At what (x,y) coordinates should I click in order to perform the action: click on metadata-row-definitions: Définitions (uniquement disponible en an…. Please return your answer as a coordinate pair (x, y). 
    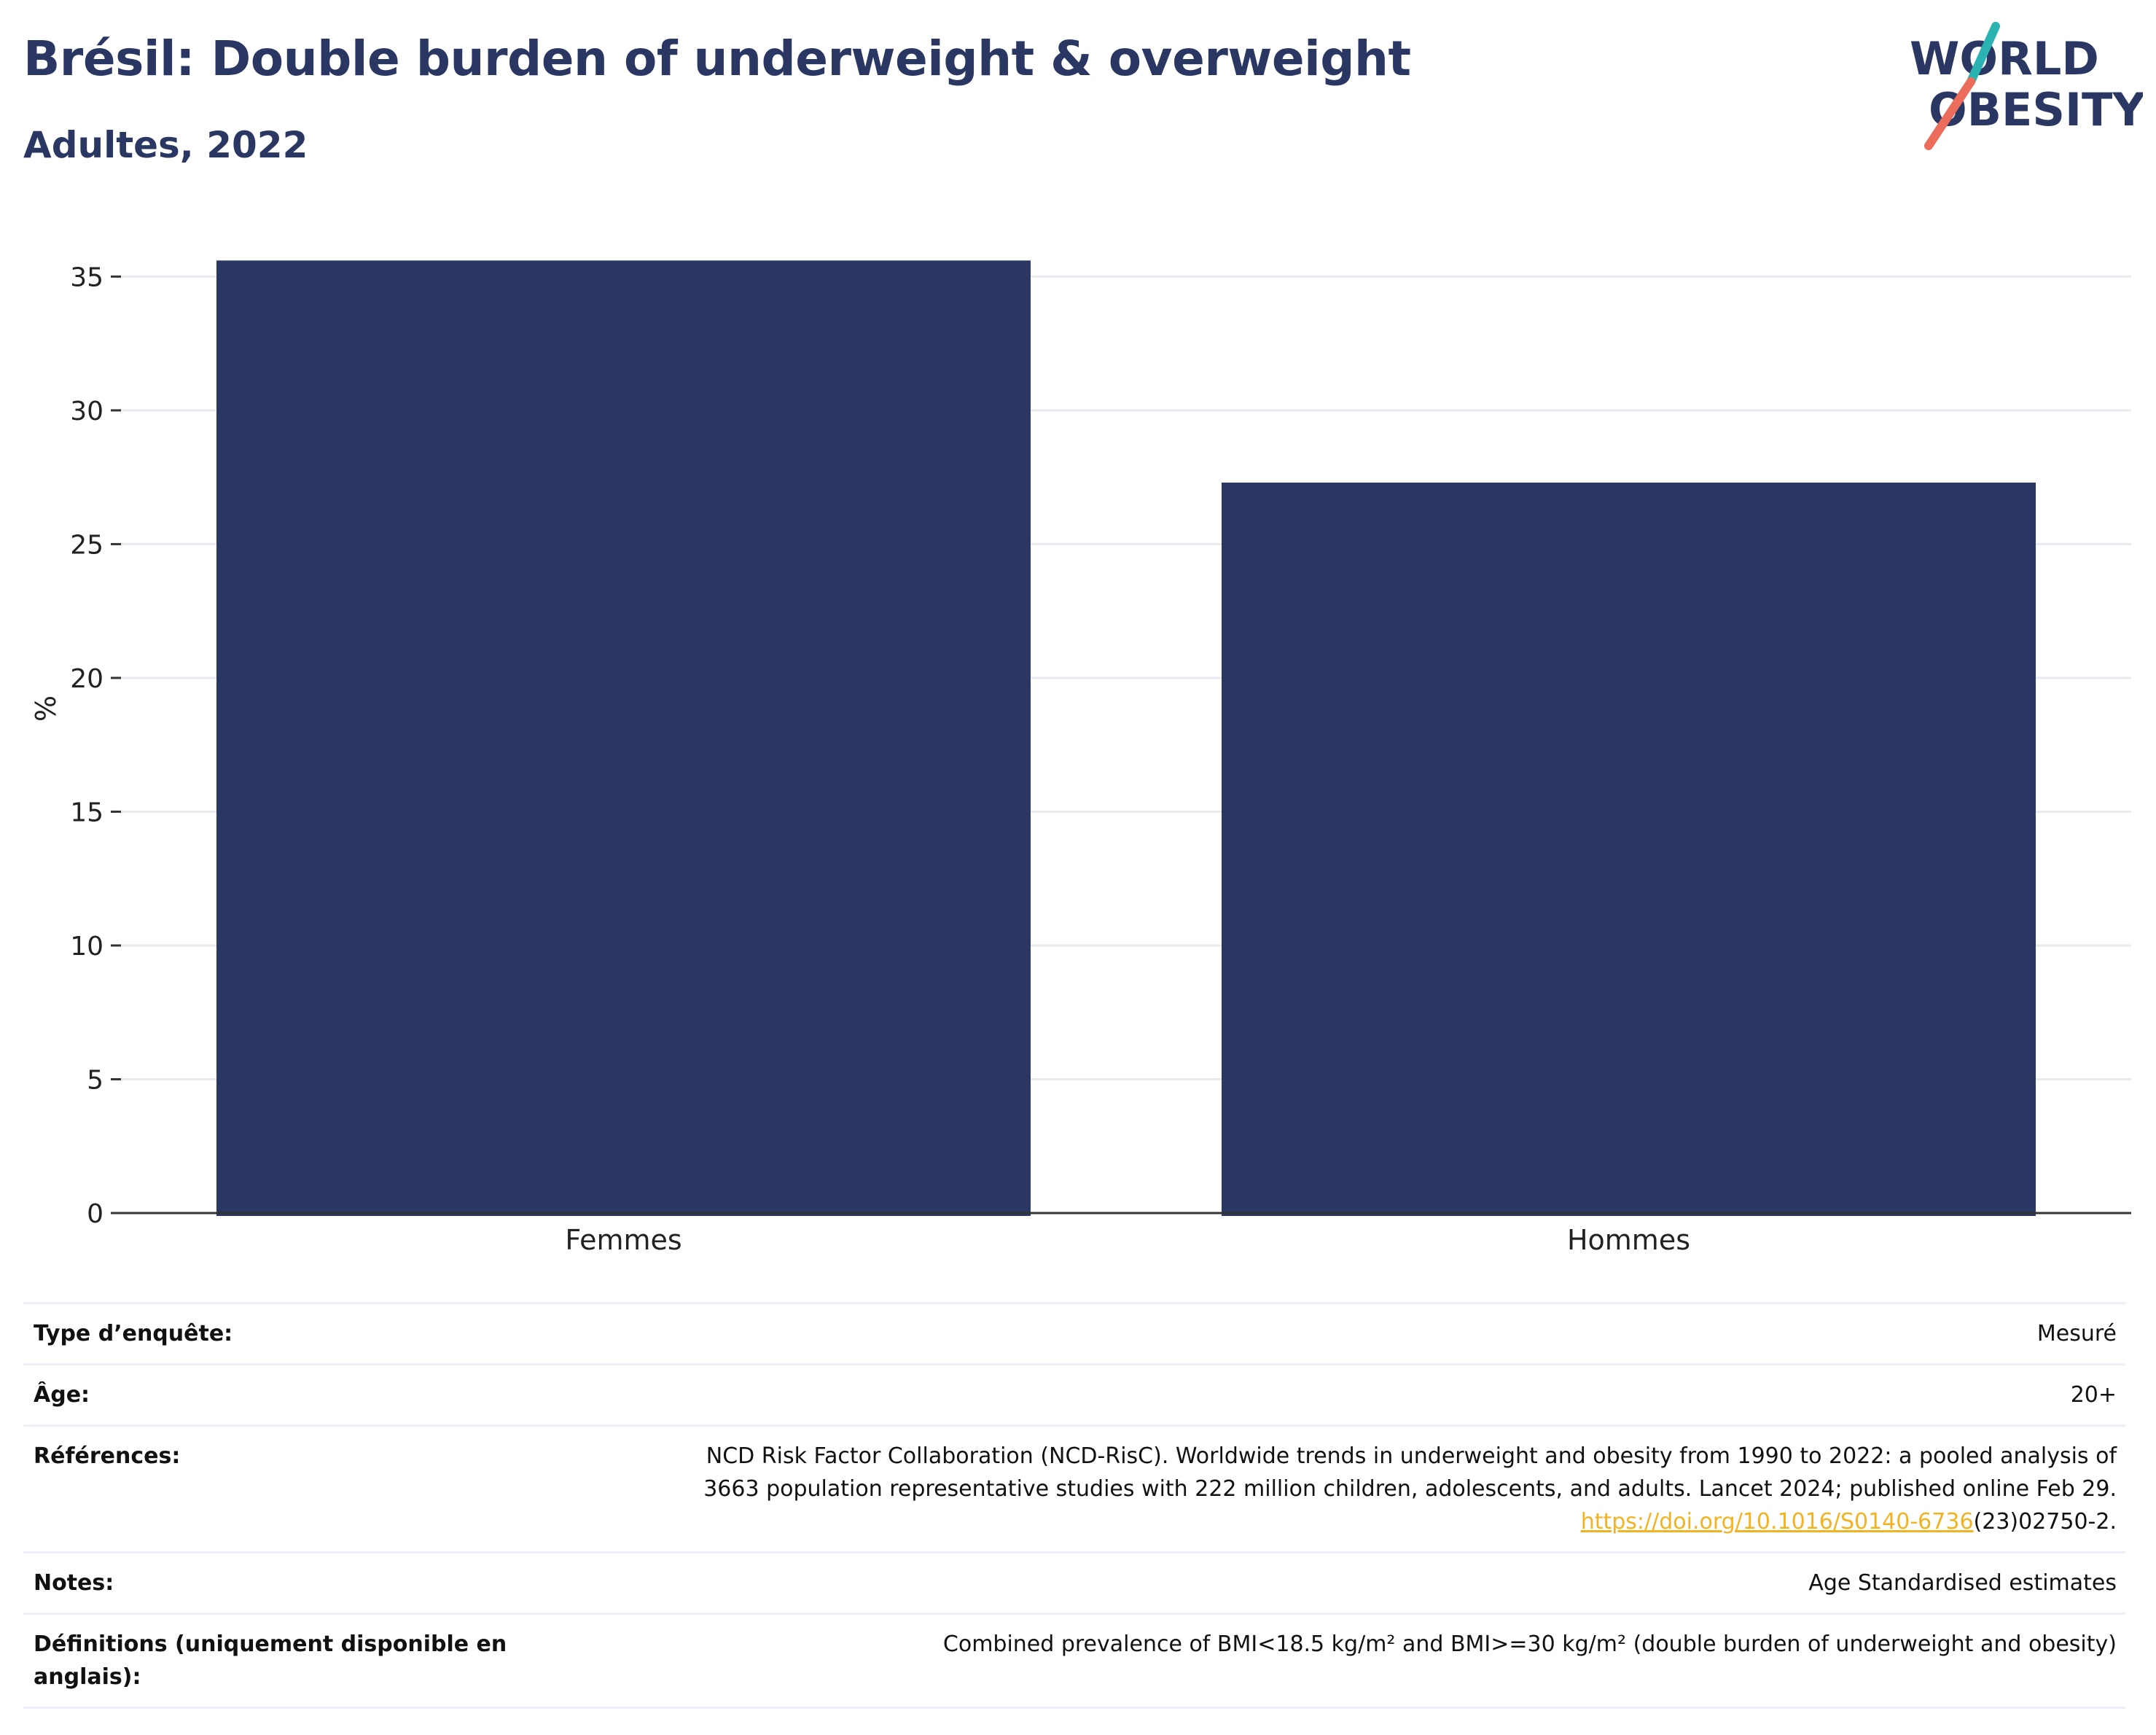
    Looking at the image, I should click on (1074, 1661).